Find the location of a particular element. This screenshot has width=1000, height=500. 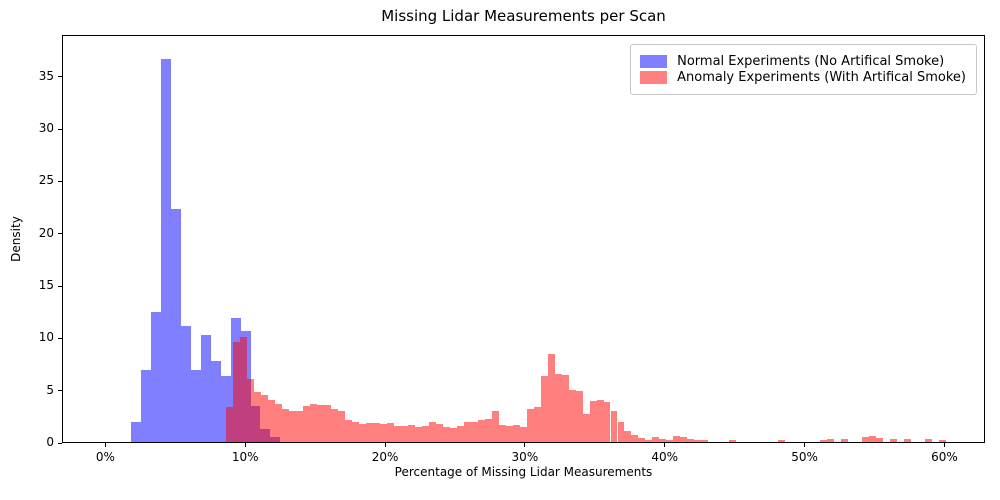

y-tick-label: 15 is located at coordinates (46, 285).